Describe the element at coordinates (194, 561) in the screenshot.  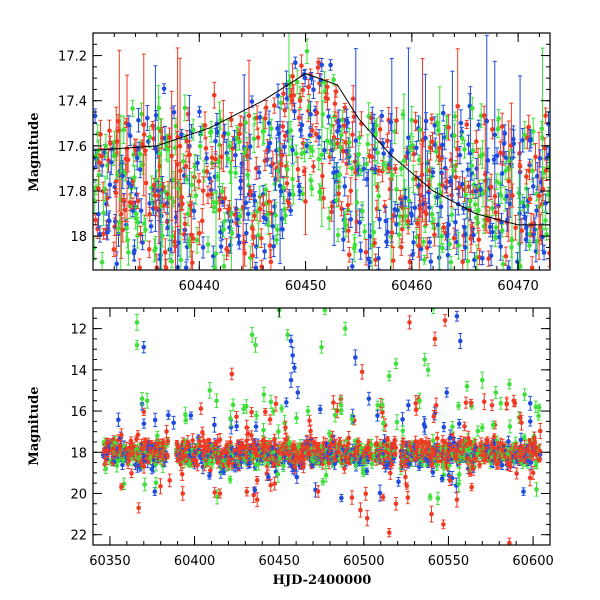
I see `bottom-x-tick-label: 60400` at that location.